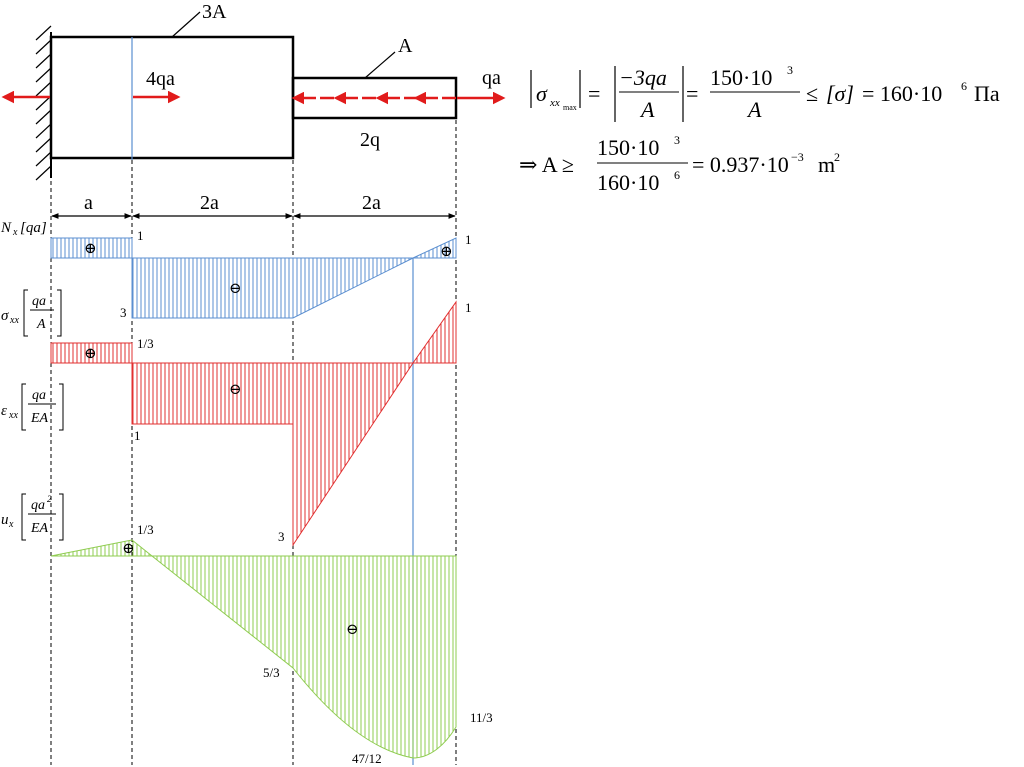  I want to click on sigma-value-1-left: 1, so click(137, 435).